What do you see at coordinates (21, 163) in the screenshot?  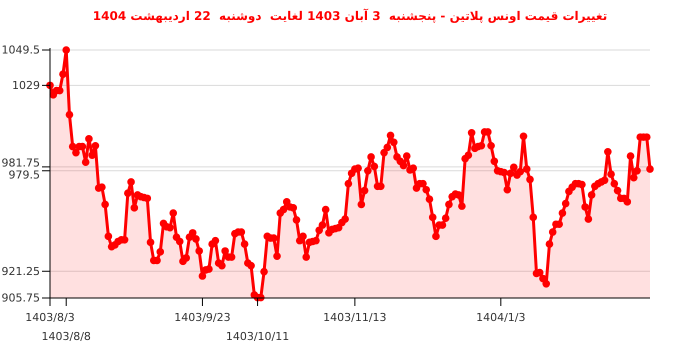 I see `y-tick-label: 981.75` at bounding box center [21, 163].